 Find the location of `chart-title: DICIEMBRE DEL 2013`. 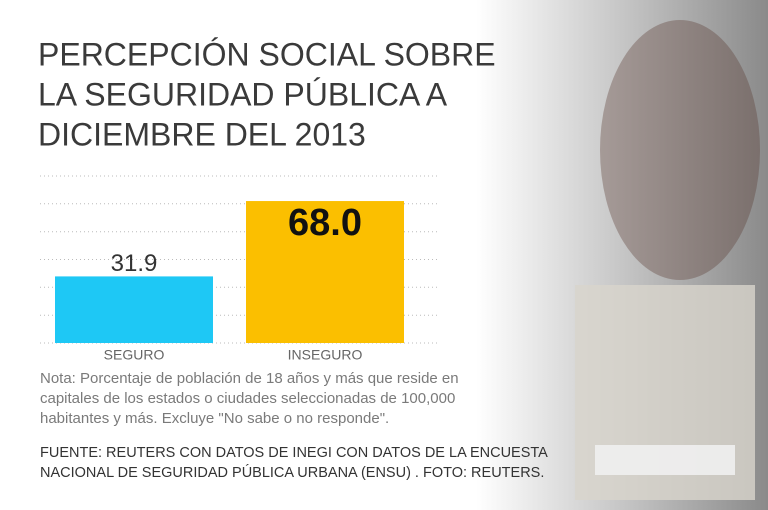

chart-title: DICIEMBRE DEL 2013 is located at coordinates (202, 134).